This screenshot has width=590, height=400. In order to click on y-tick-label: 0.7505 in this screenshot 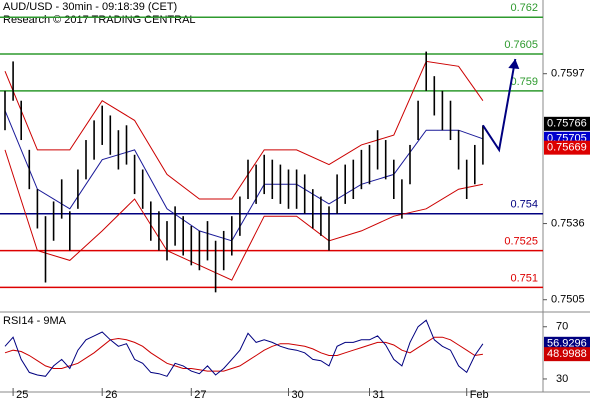, I will do `click(568, 300)`.